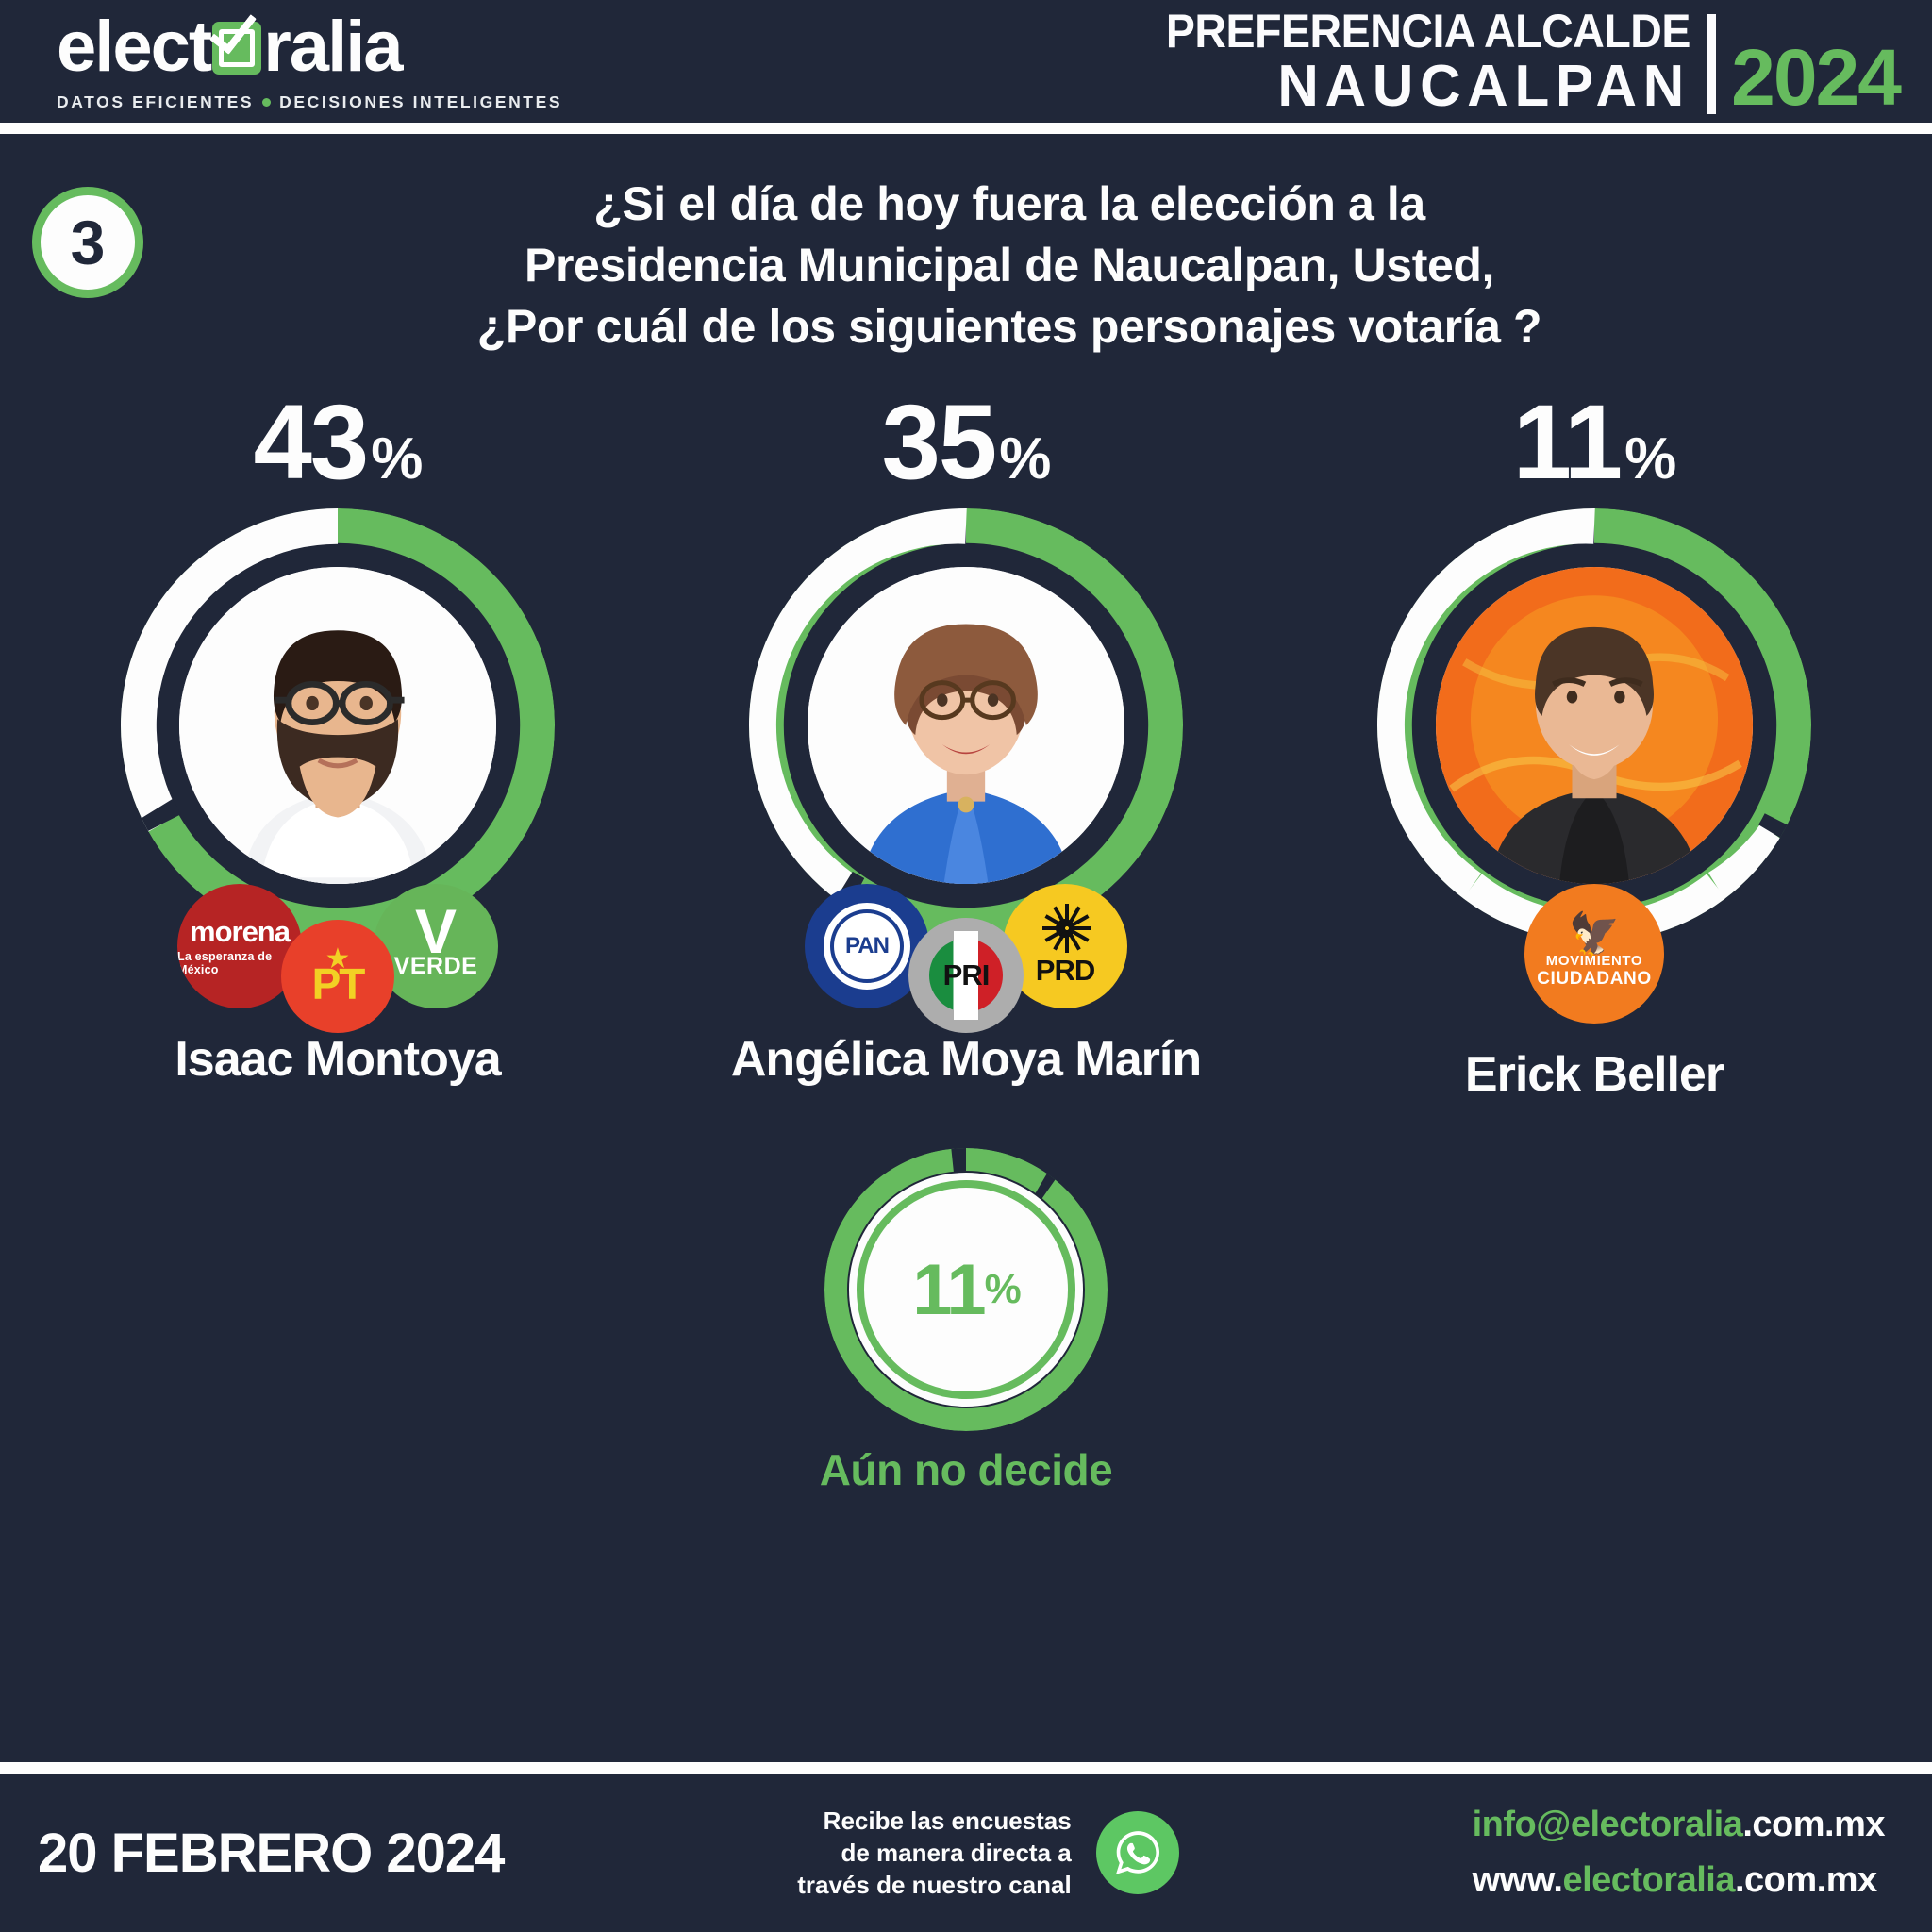 The height and width of the screenshot is (1932, 1932). Describe the element at coordinates (948, 1821) in the screenshot. I see `promo-line-1: Recibe las encuestas` at that location.